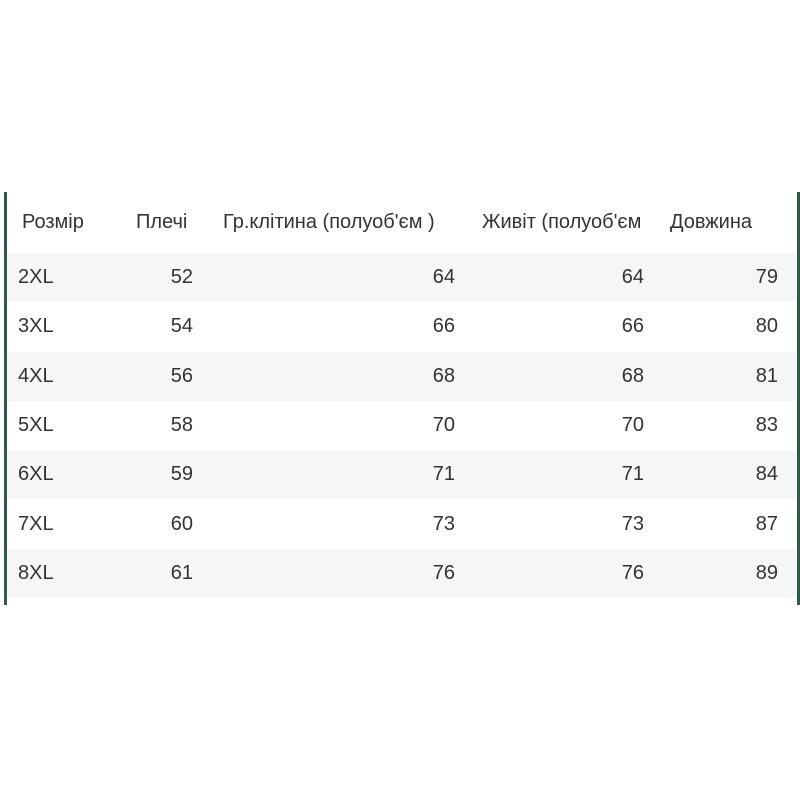 The height and width of the screenshot is (800, 800). I want to click on cell-size: 5XL, so click(36, 424).